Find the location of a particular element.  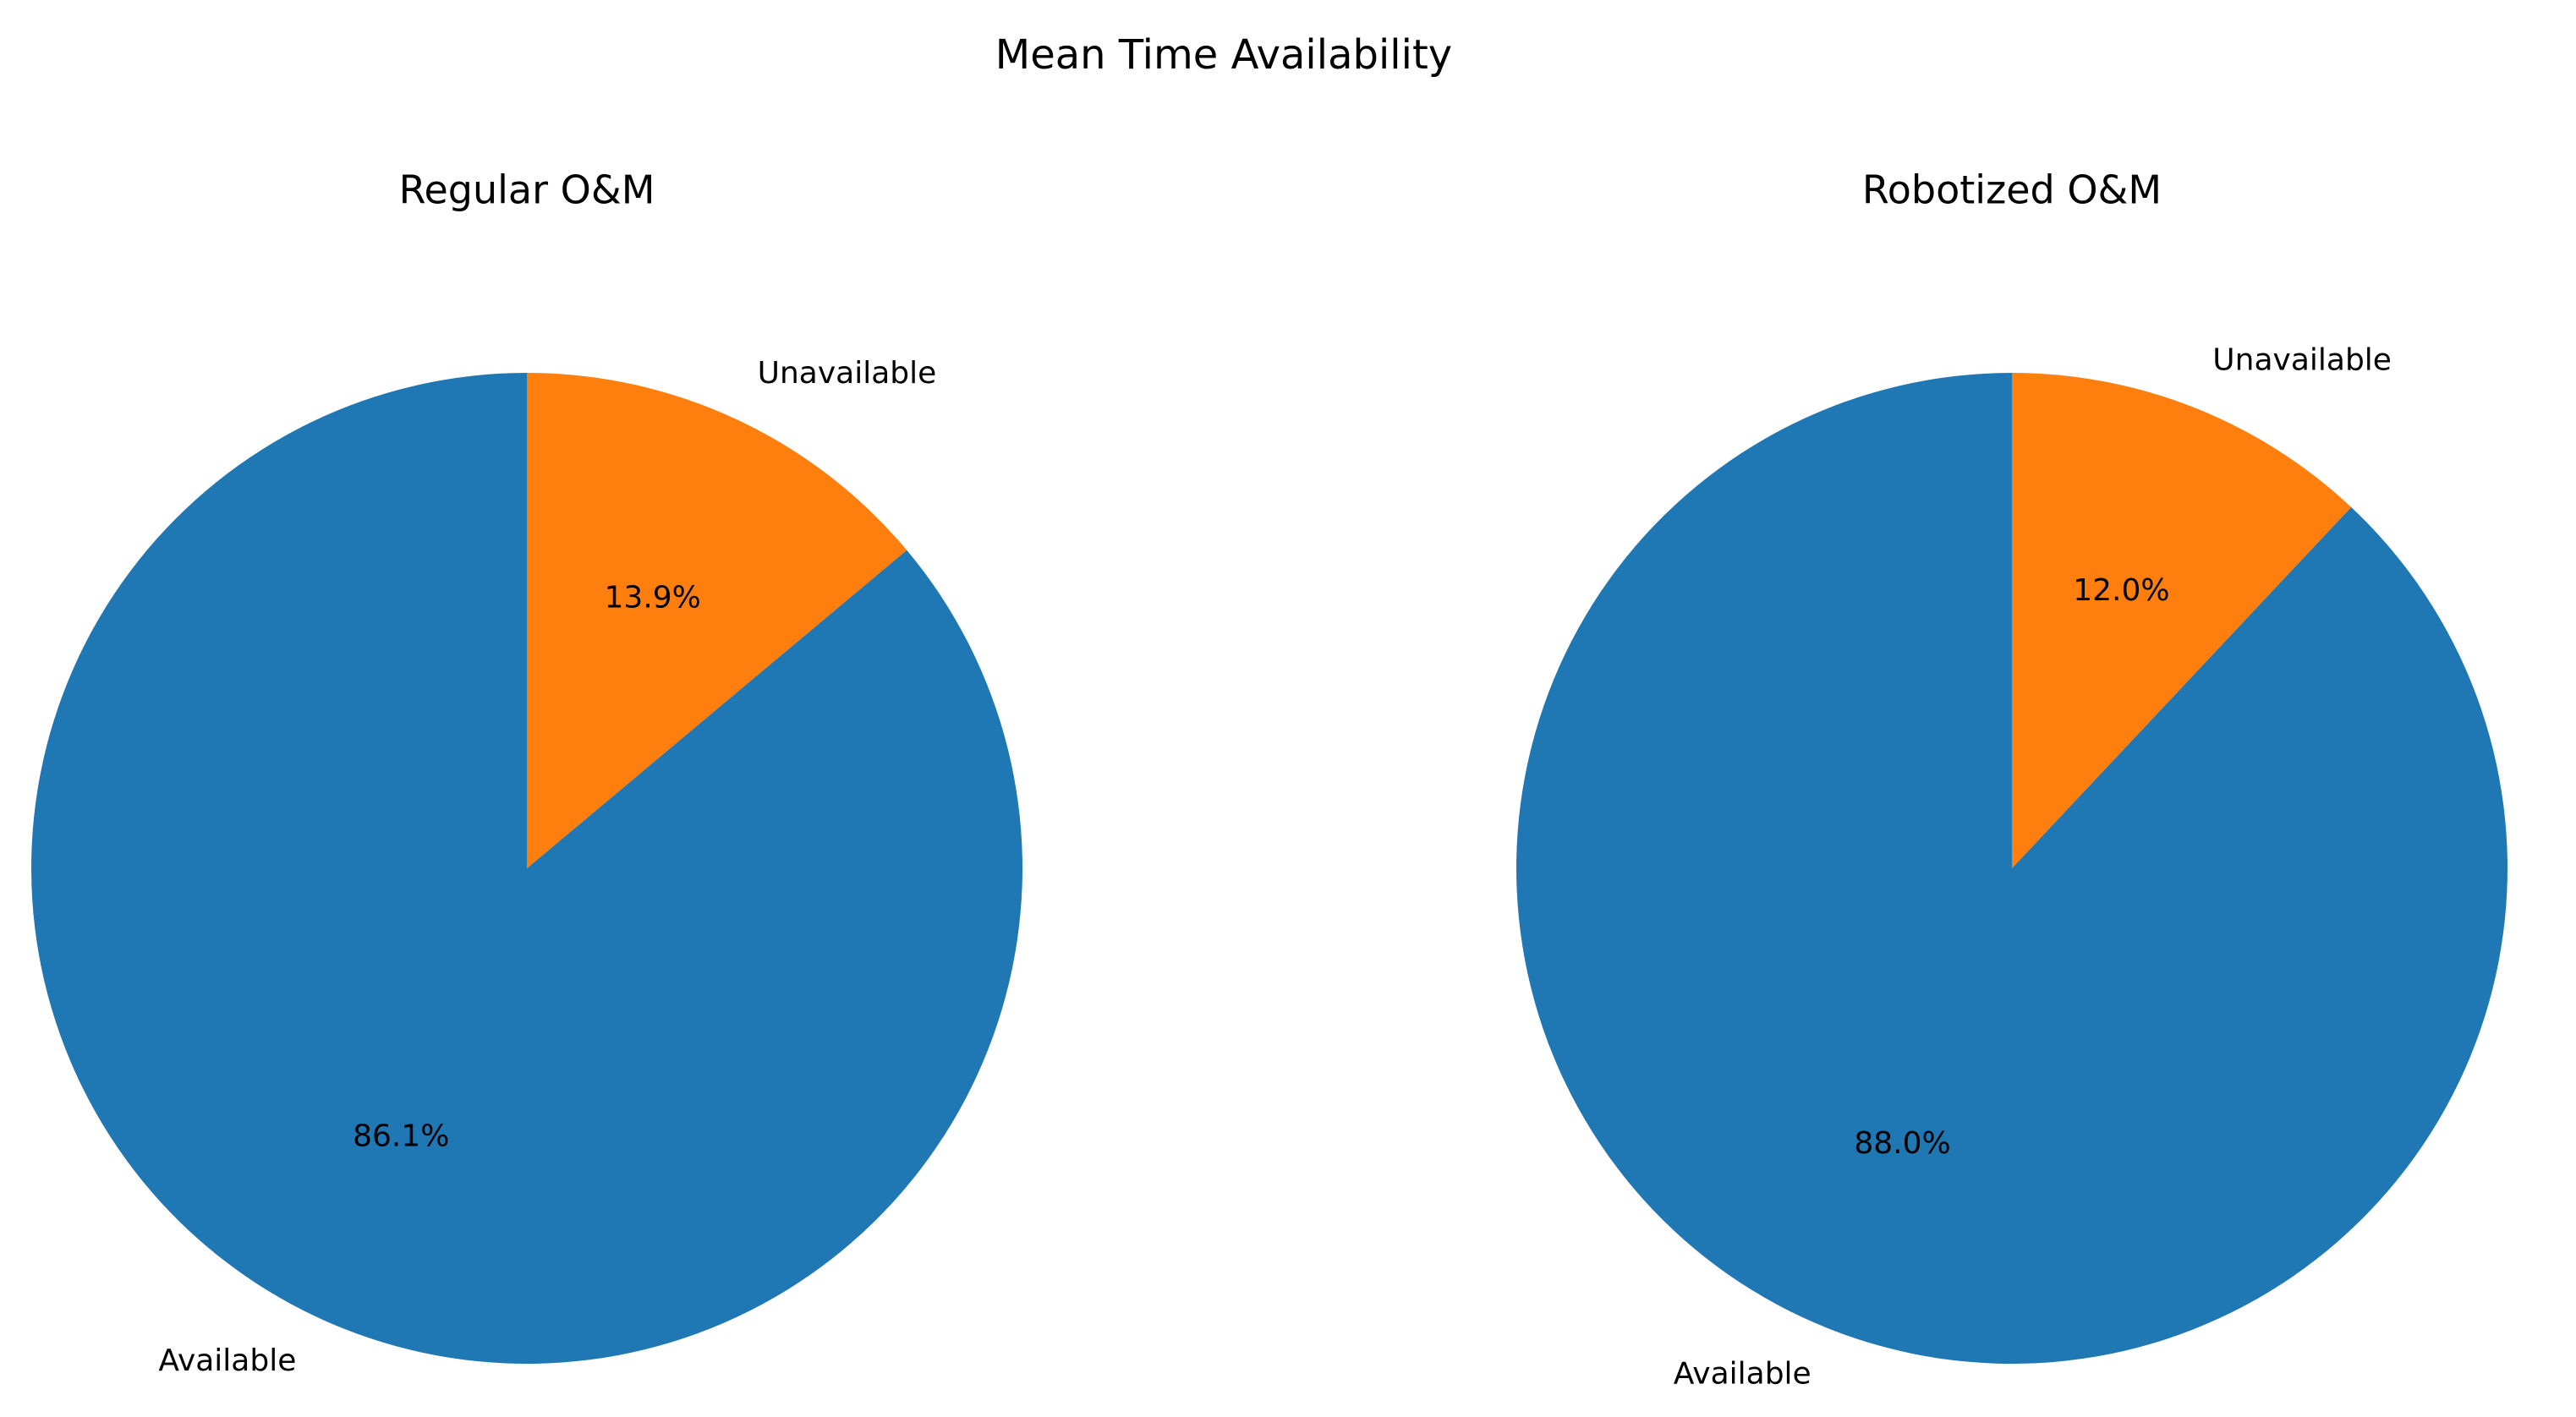

chart-title: Robotized O&M is located at coordinates (2012, 190).